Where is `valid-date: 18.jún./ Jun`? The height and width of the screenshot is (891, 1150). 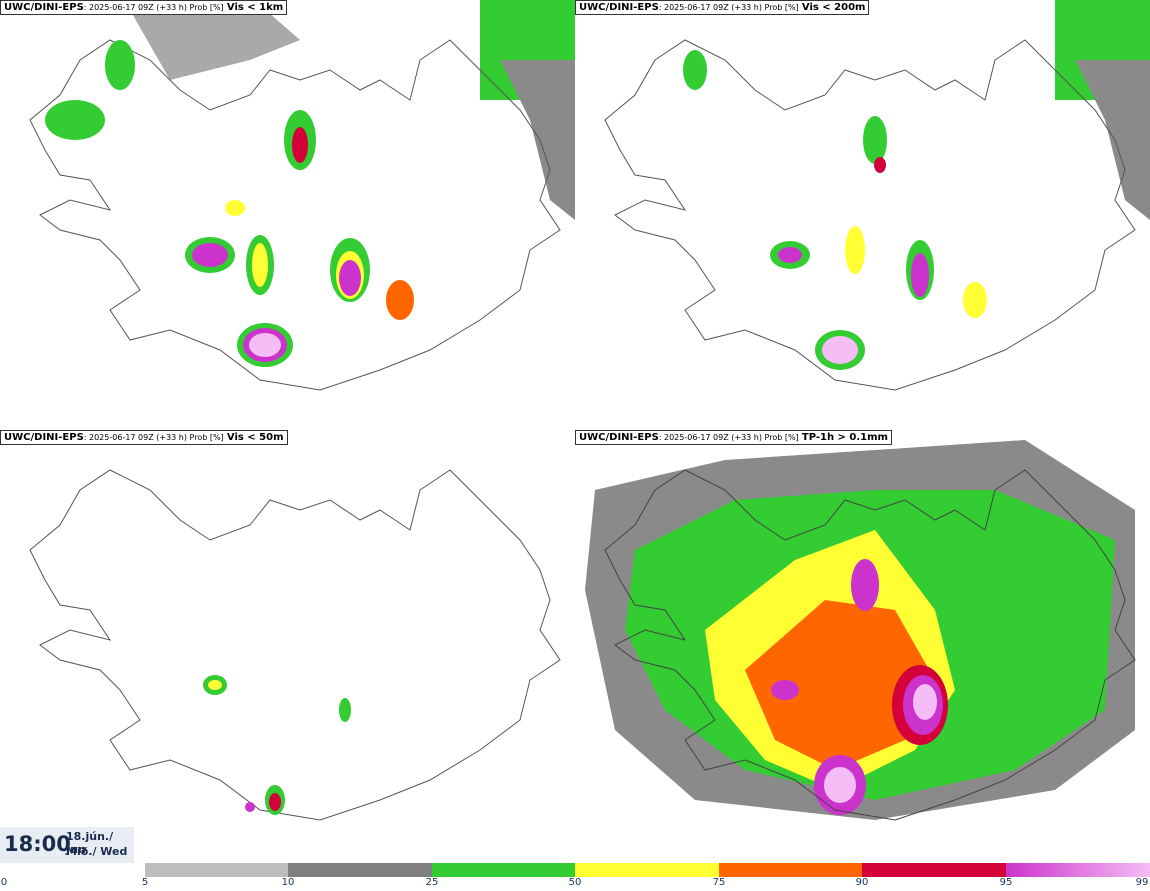 valid-date: 18.jún./ Jun is located at coordinates (90, 843).